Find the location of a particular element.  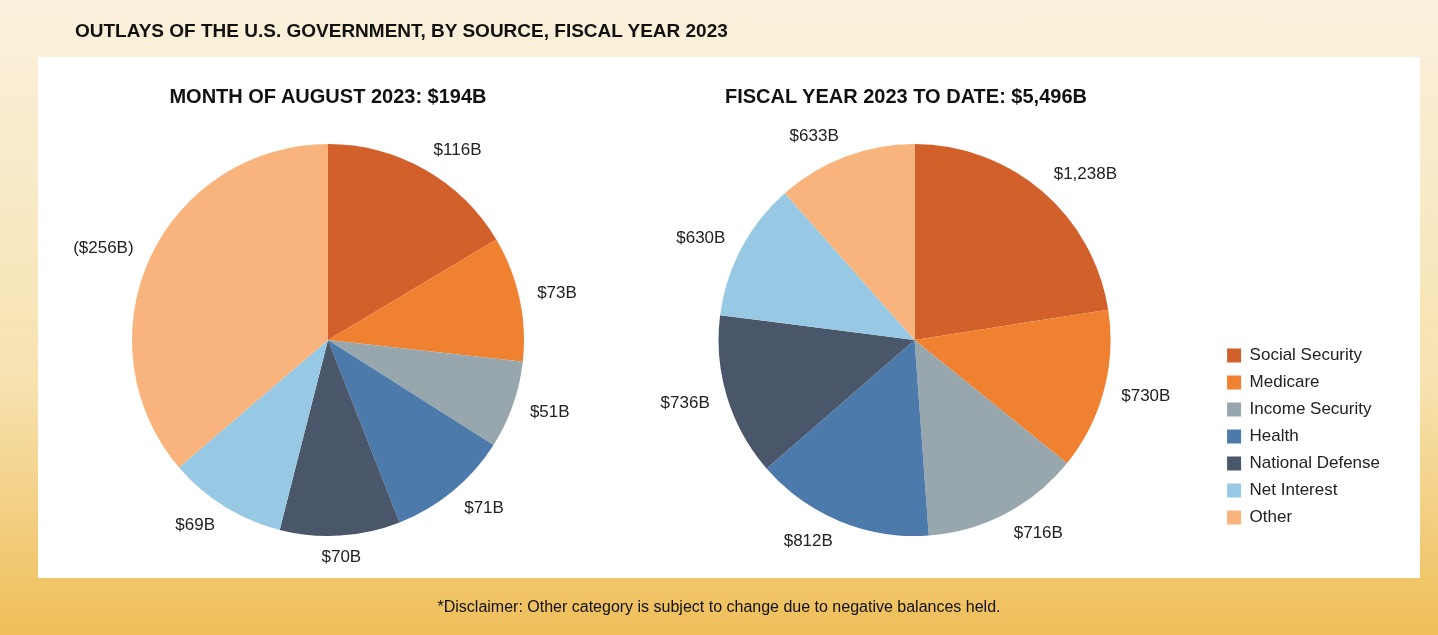

data-label: $71B is located at coordinates (484, 507).